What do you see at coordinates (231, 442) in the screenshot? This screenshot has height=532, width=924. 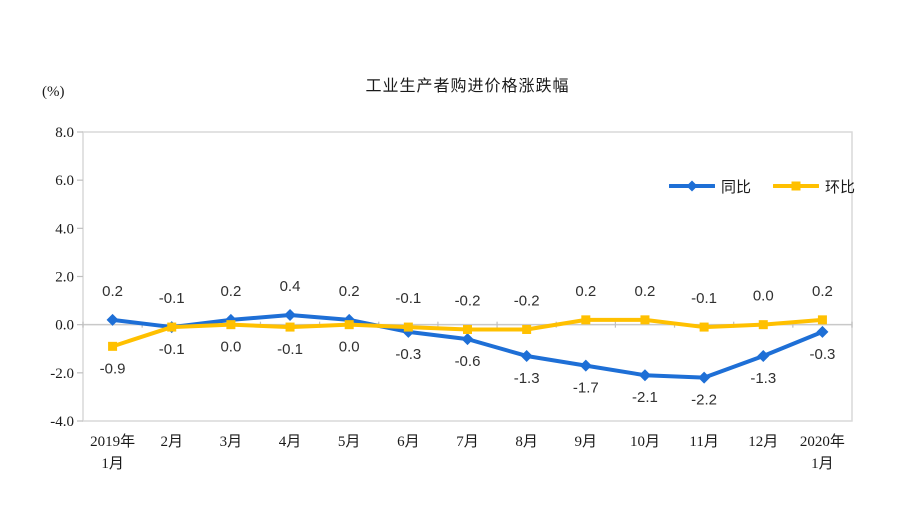 I see `x-tick-label: 3月` at bounding box center [231, 442].